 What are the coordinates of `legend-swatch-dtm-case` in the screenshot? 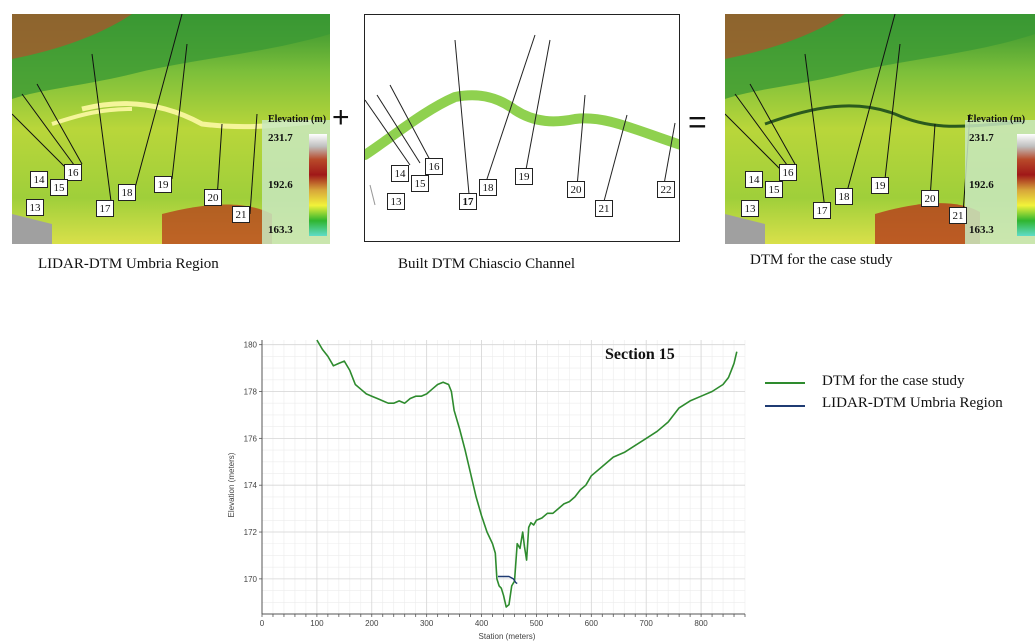 It's located at (785, 383).